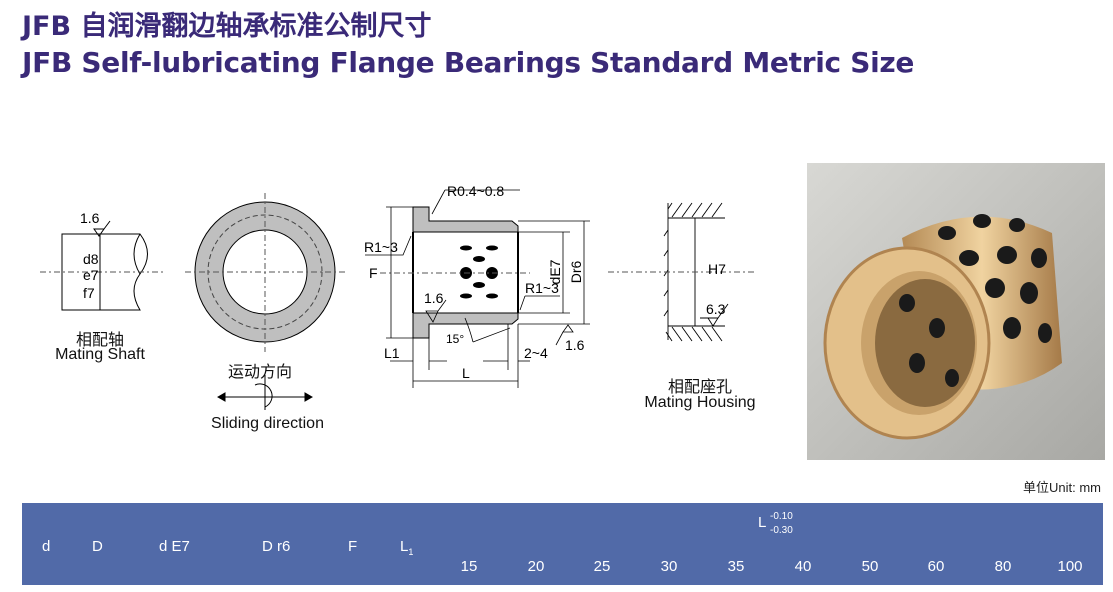 This screenshot has height=592, width=1113. I want to click on bearing-l1: L1, so click(392, 353).